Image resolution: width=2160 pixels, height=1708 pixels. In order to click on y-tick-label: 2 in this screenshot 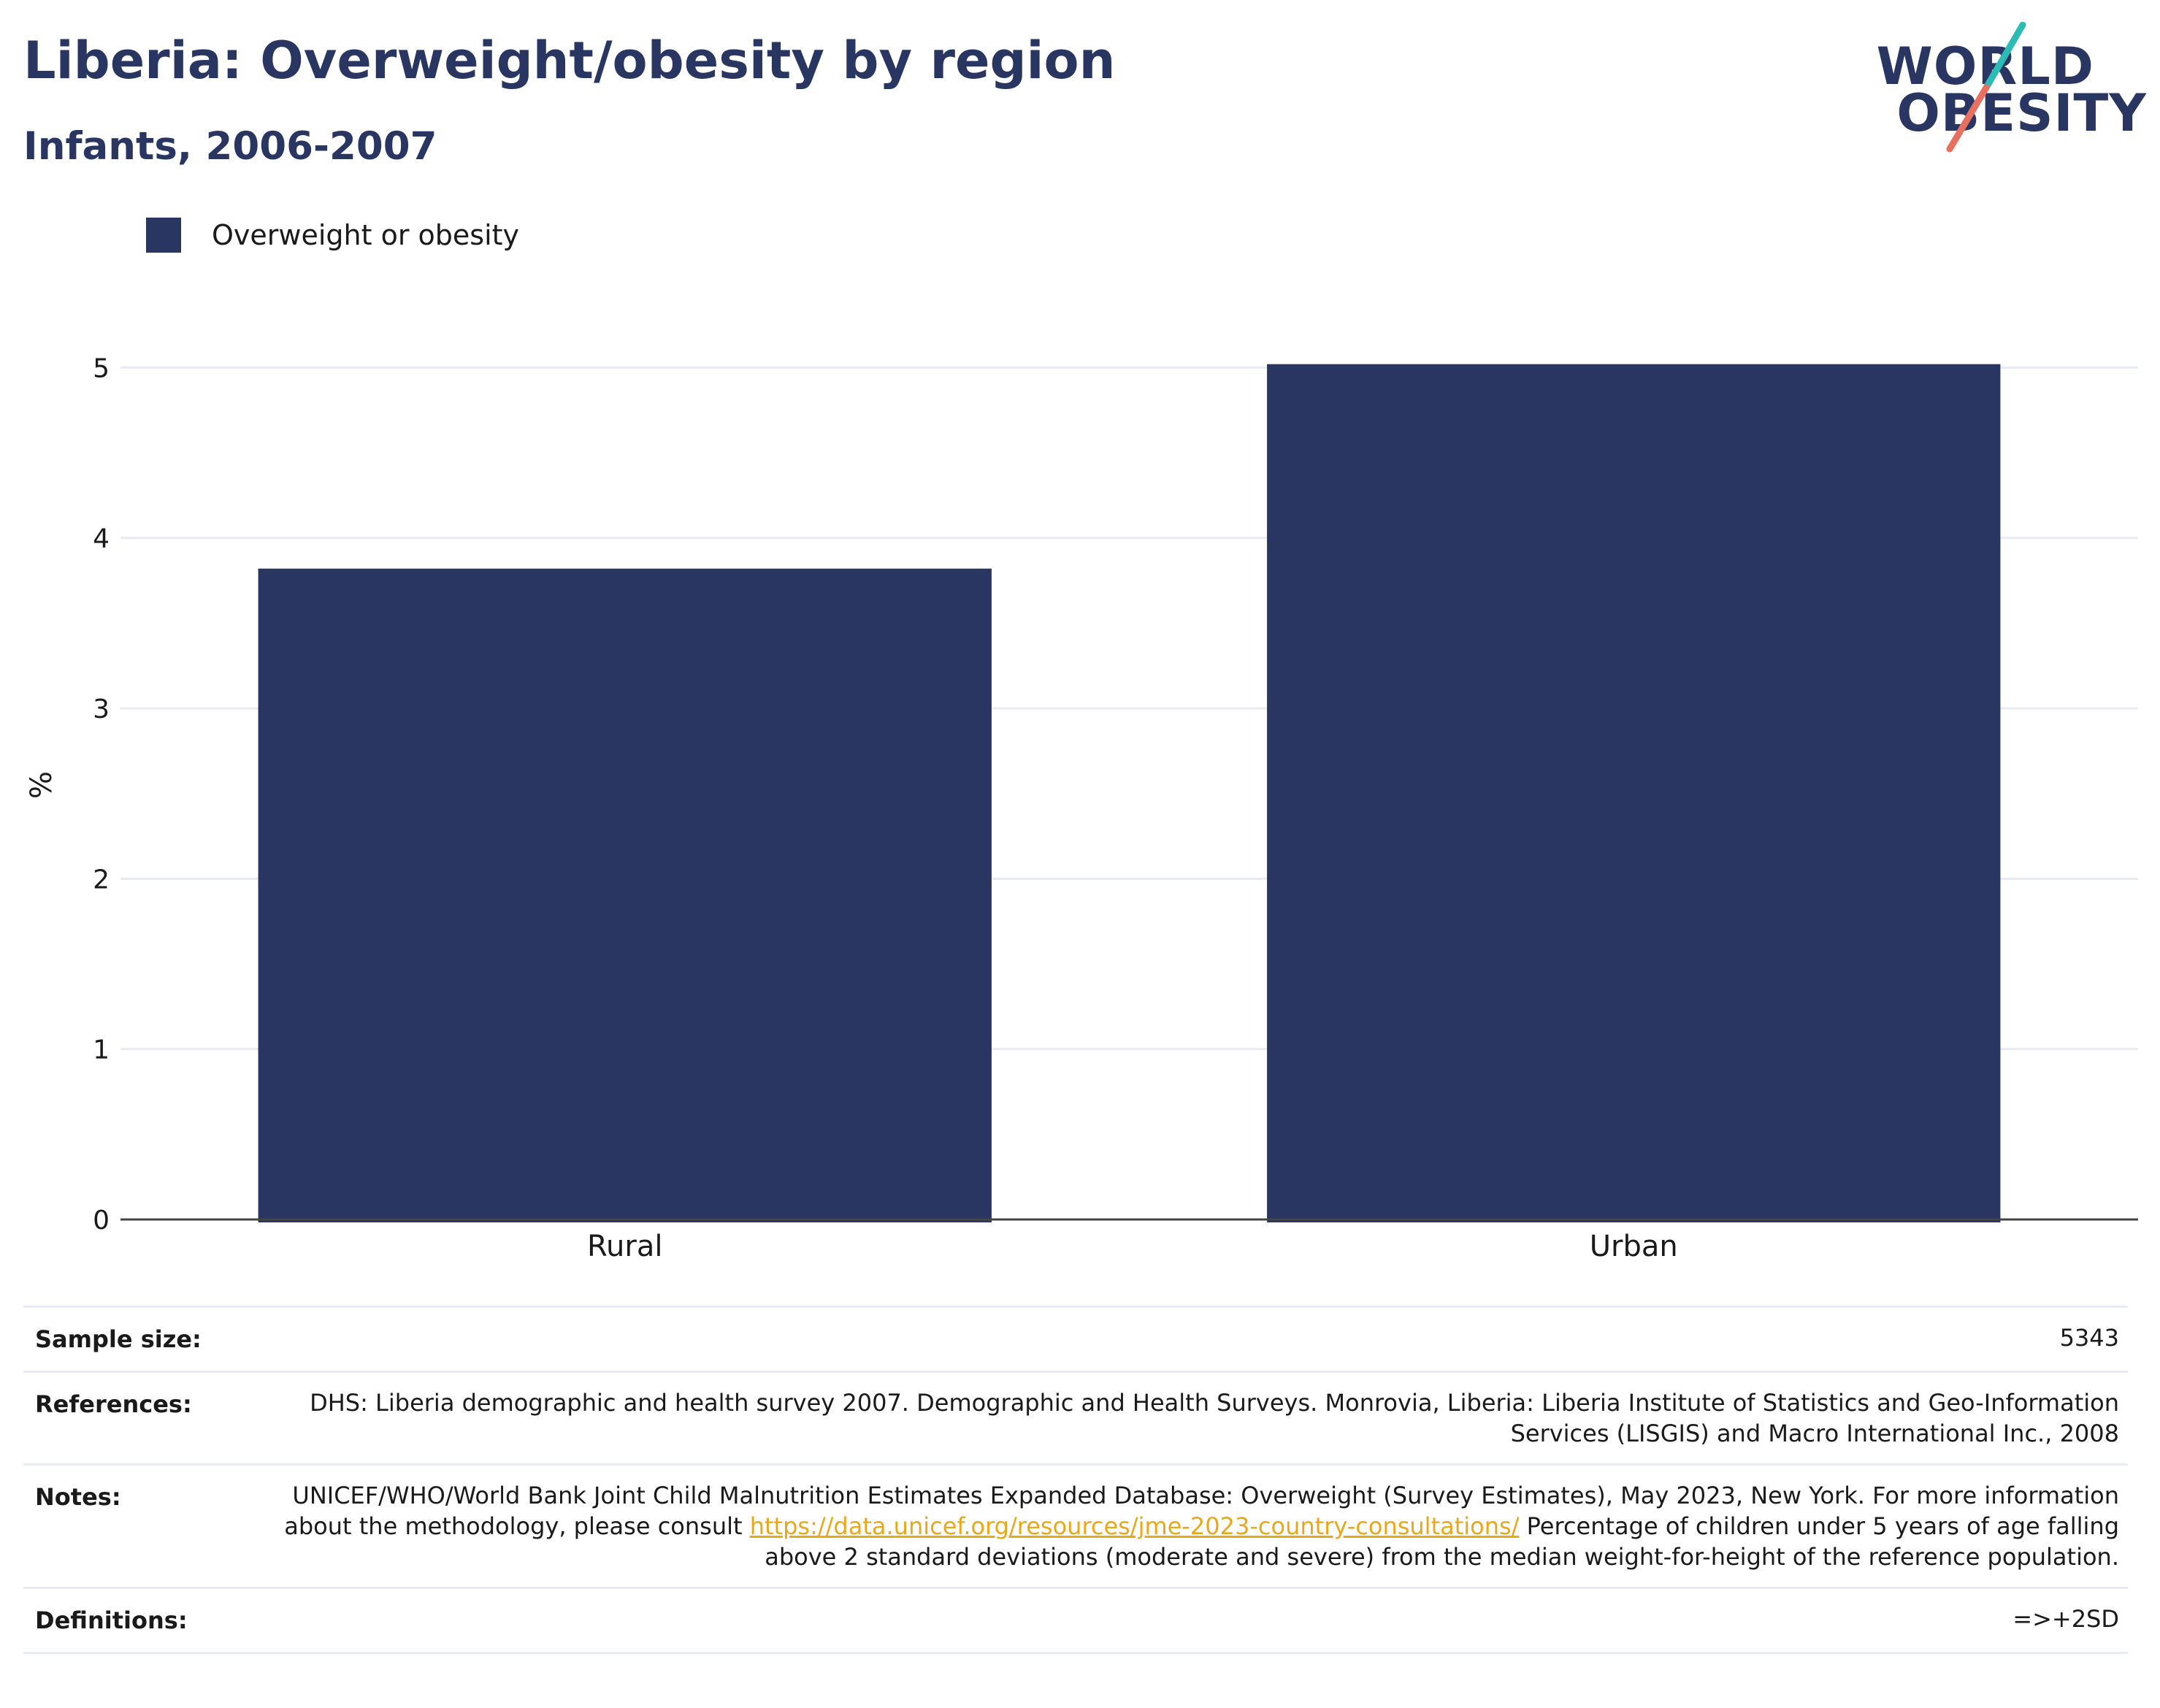, I will do `click(101, 880)`.